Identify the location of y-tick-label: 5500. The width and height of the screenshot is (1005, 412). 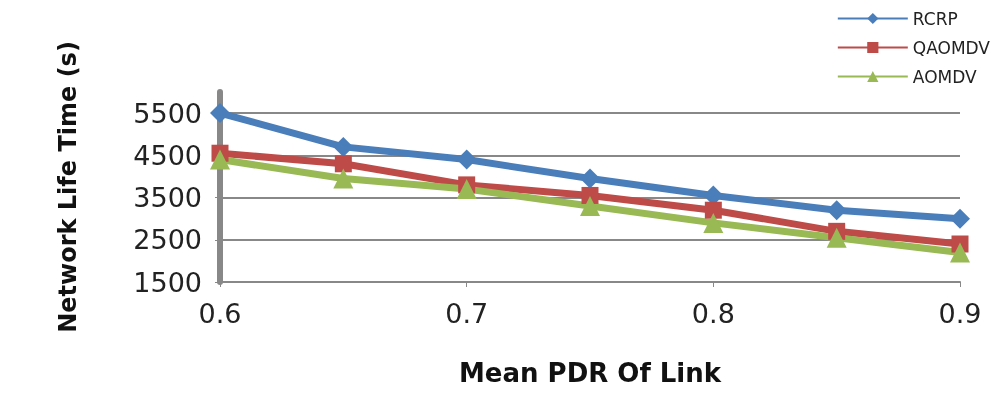
(167, 113).